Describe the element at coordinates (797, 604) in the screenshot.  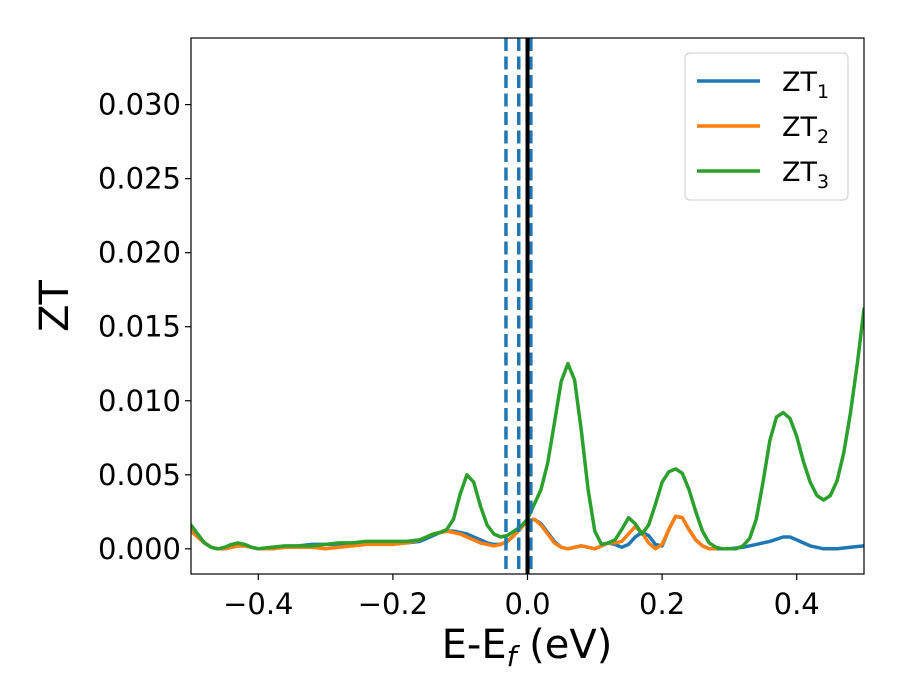
I see `x-tick-label: 0.4` at that location.